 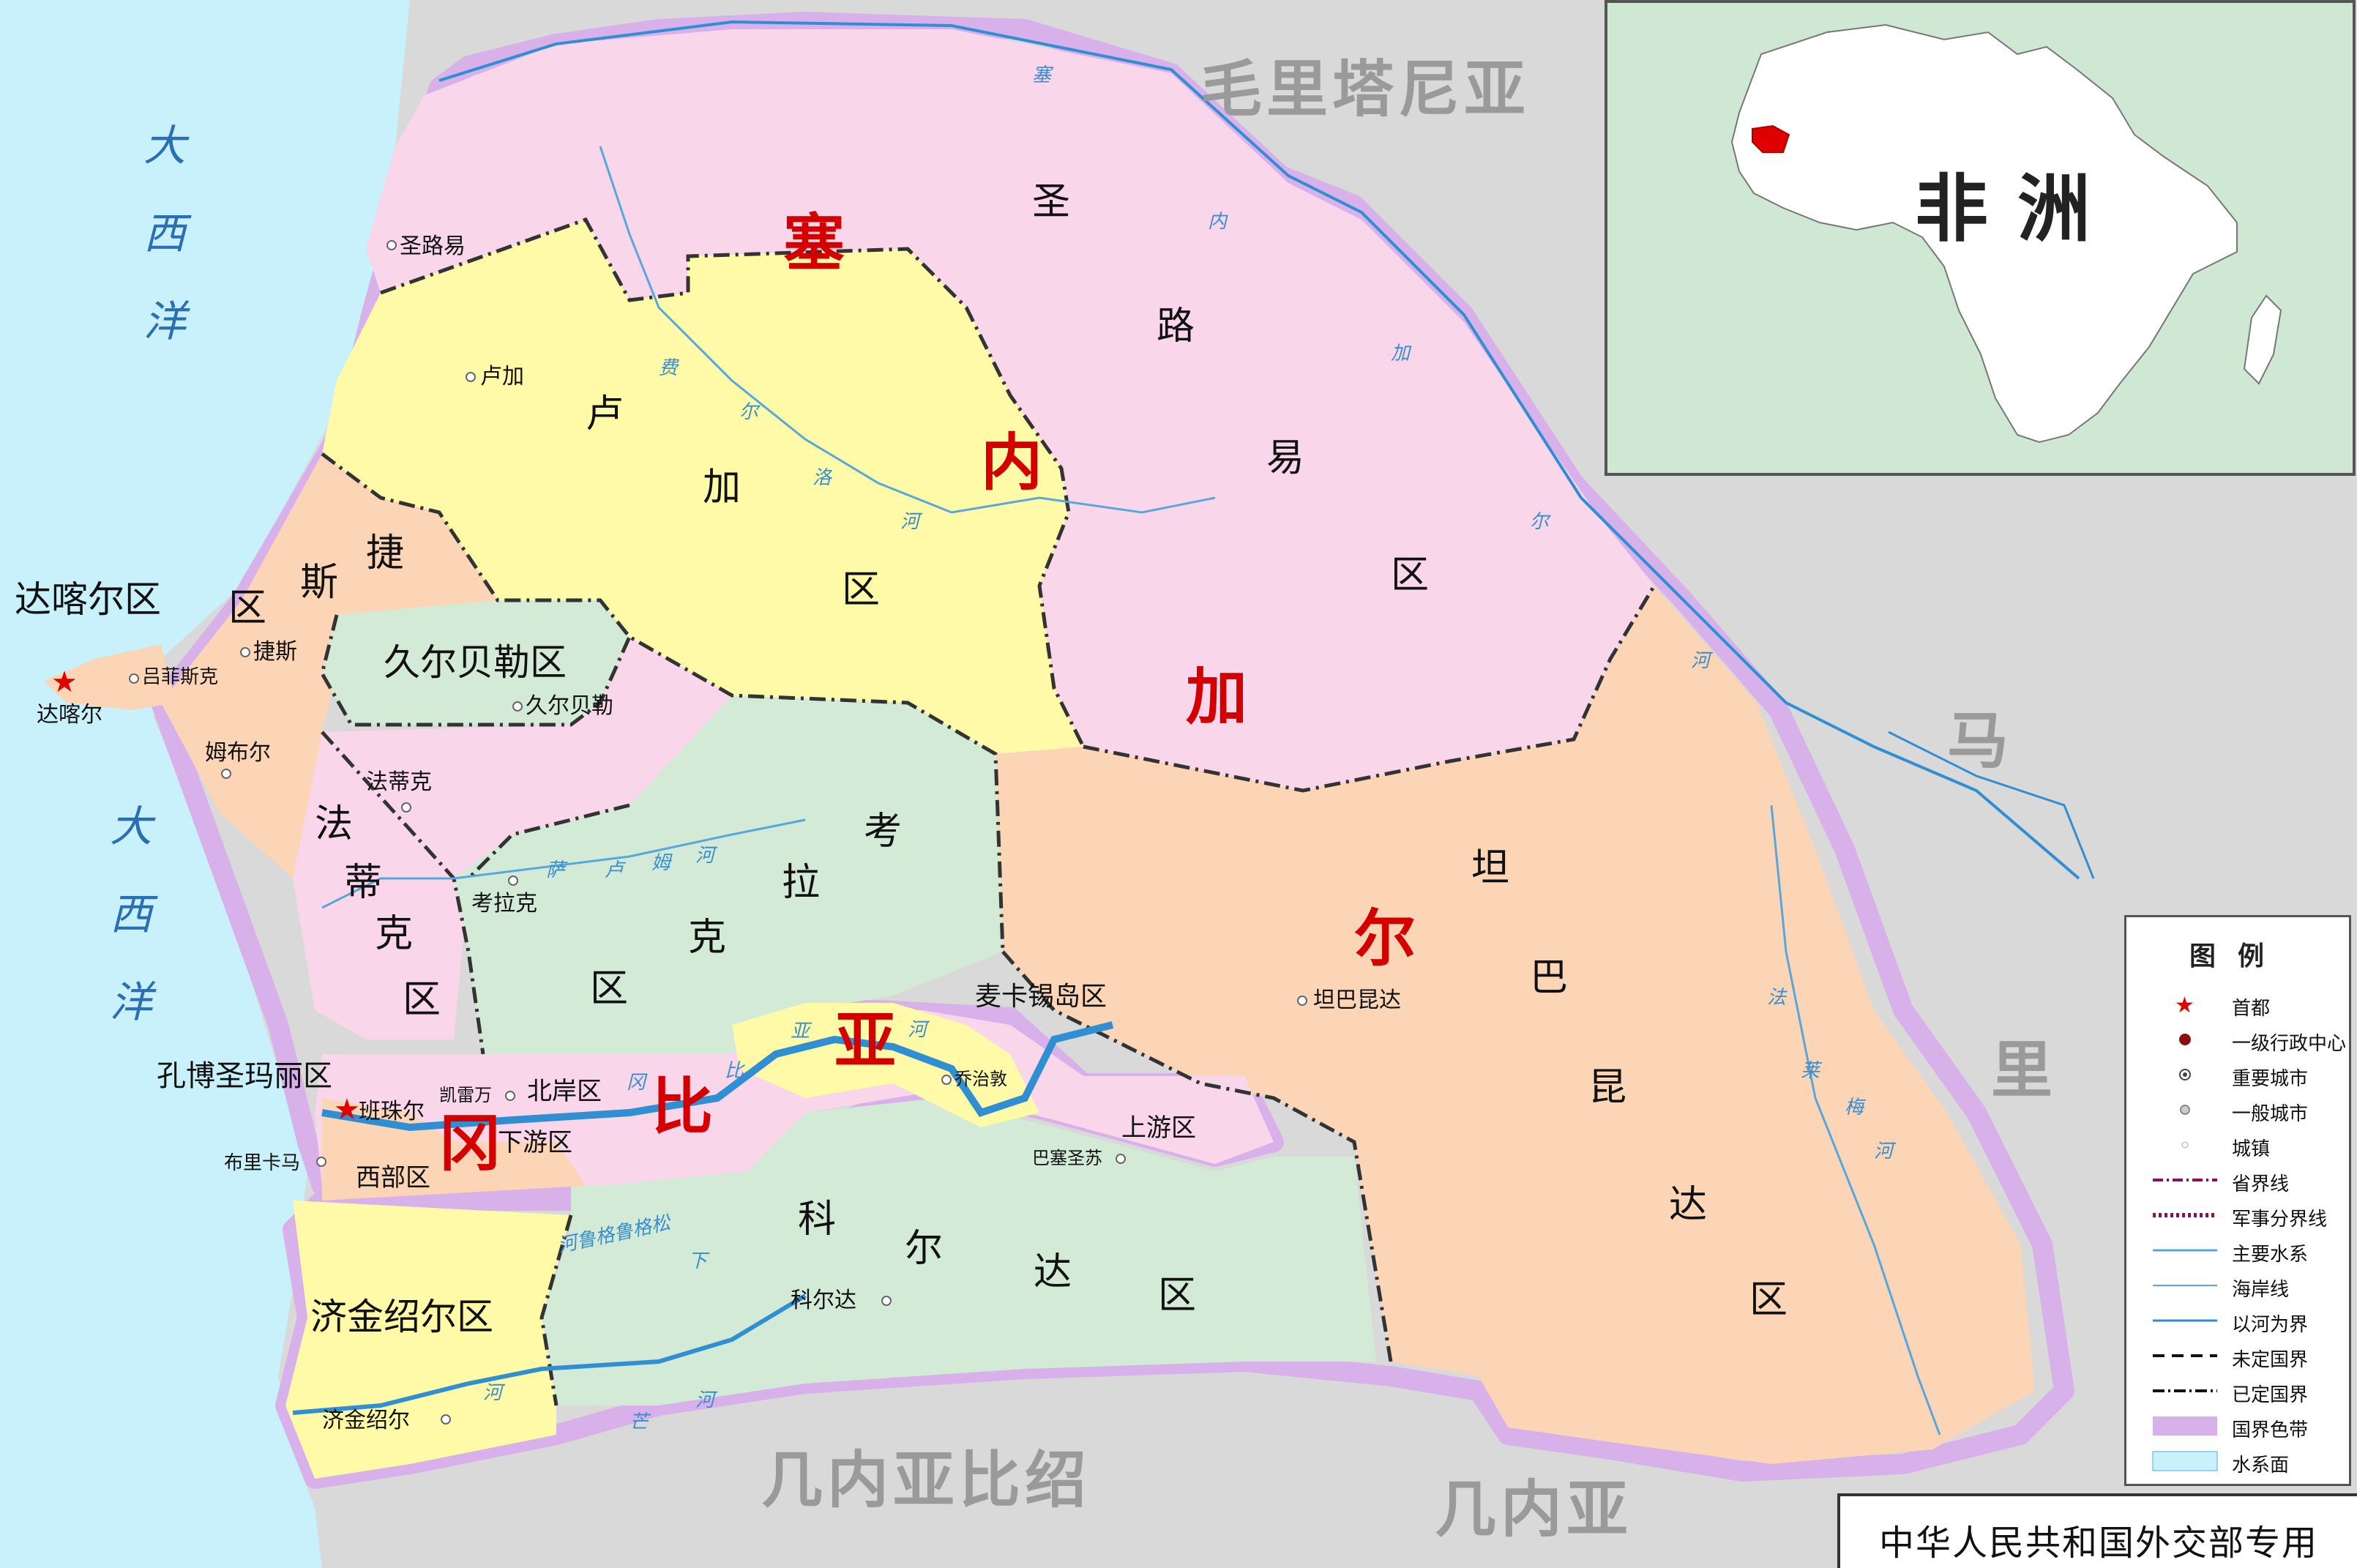 I want to click on legend-title: 图例, so click(x=2237, y=956).